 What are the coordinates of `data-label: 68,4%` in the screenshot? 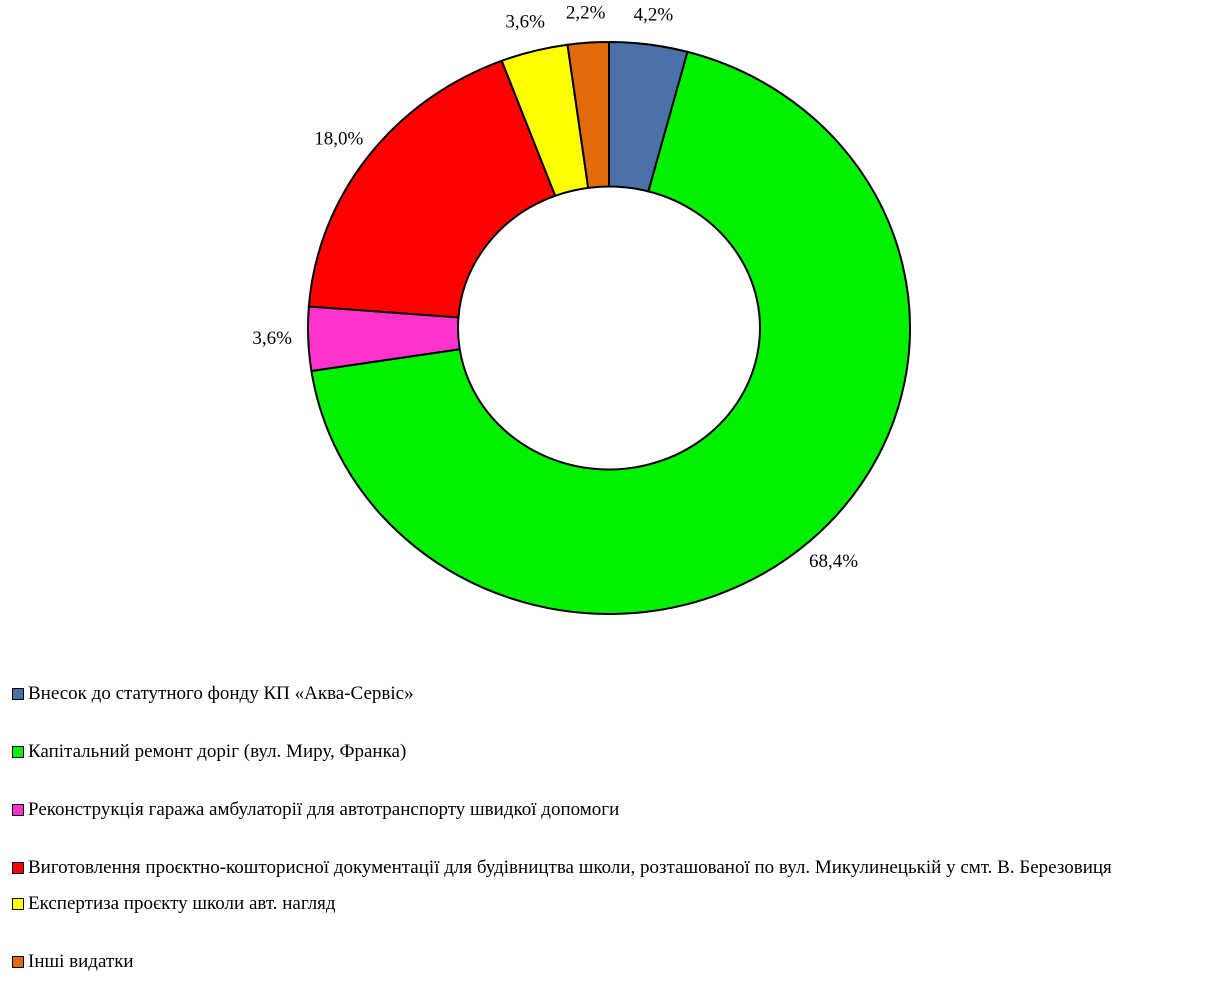 It's located at (833, 561).